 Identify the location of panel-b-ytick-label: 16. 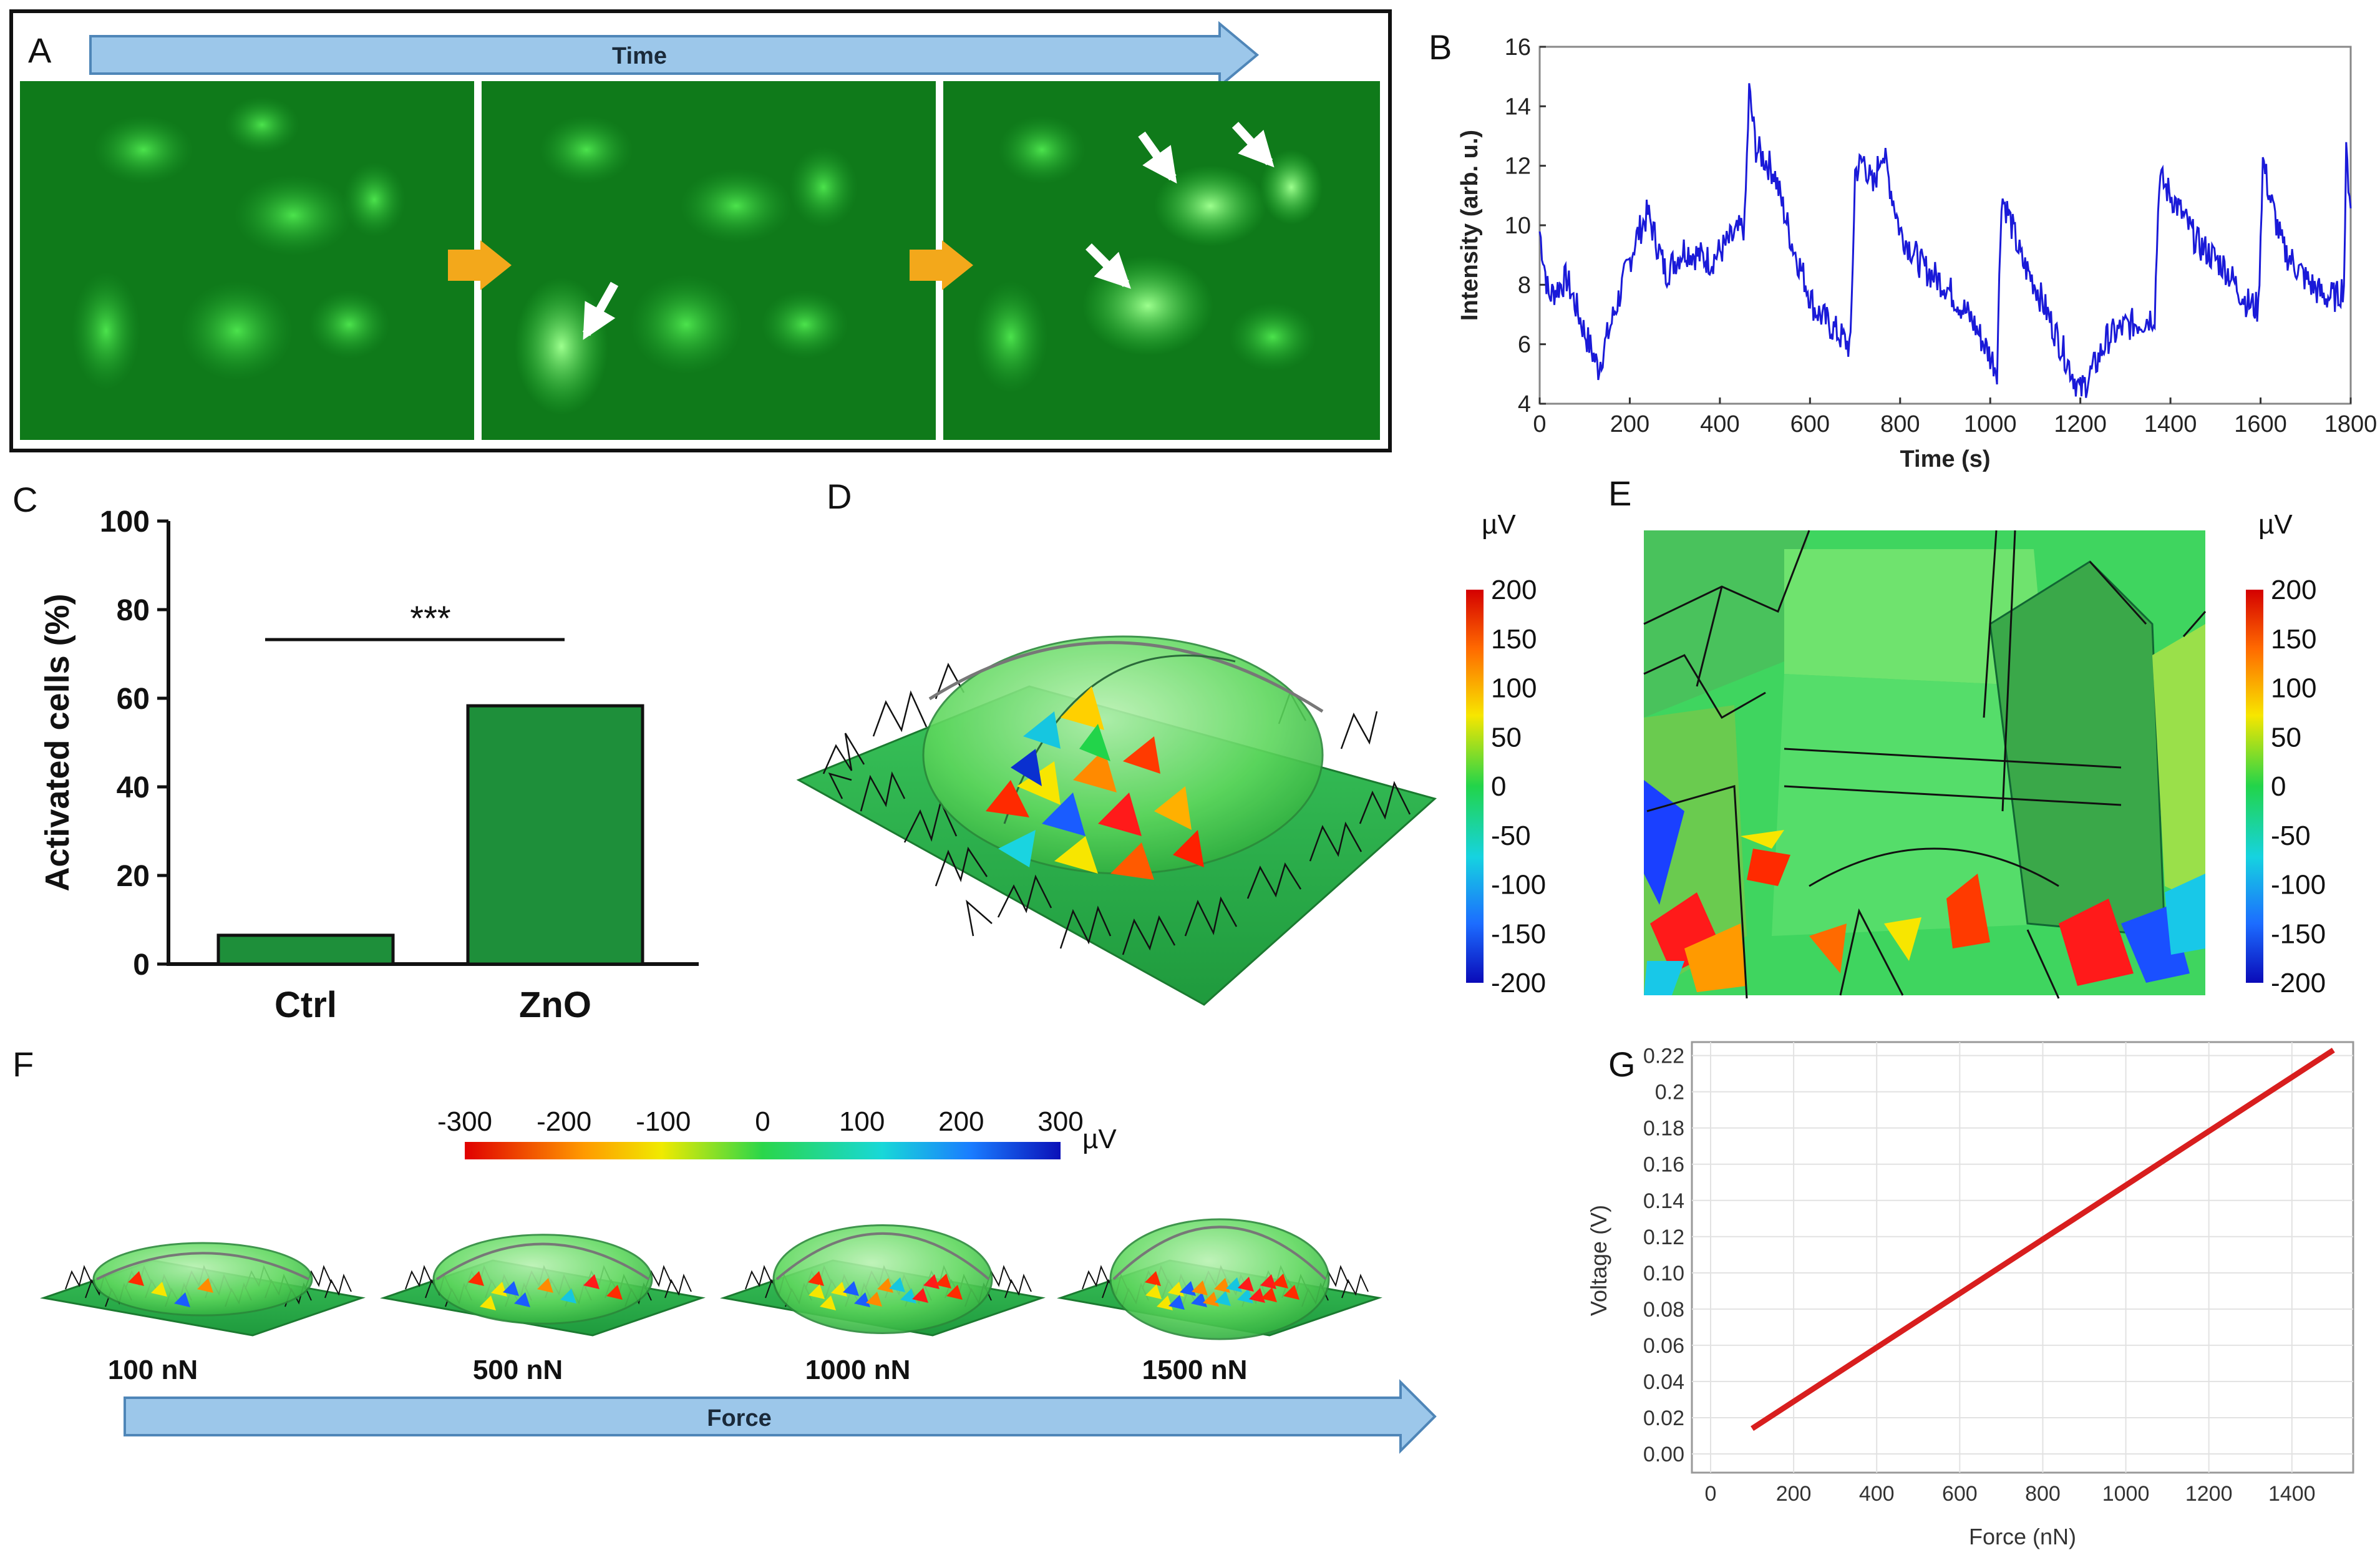
(1518, 47).